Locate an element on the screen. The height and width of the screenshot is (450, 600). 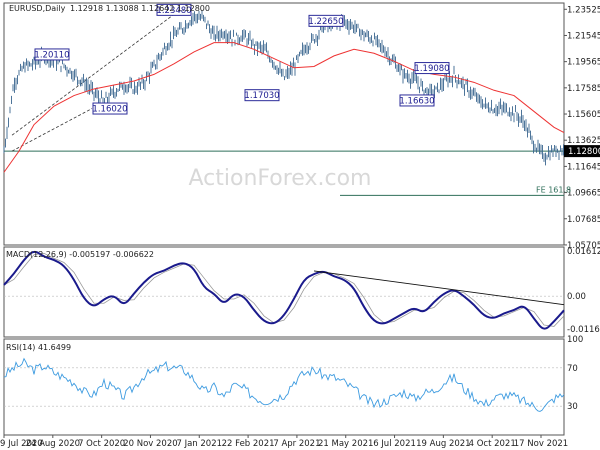
level-label: 1.19080 is located at coordinates (431, 69).